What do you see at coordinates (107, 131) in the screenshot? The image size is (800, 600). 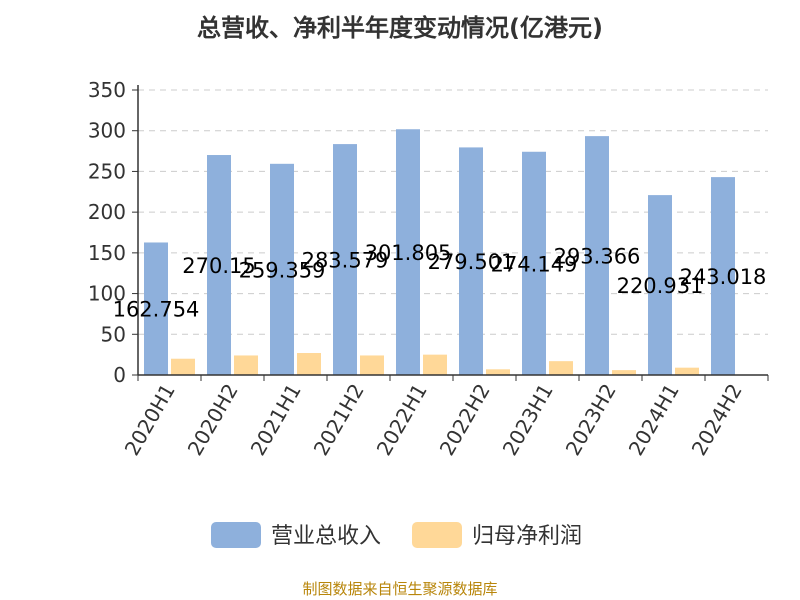 I see `y-tick-label: 300` at bounding box center [107, 131].